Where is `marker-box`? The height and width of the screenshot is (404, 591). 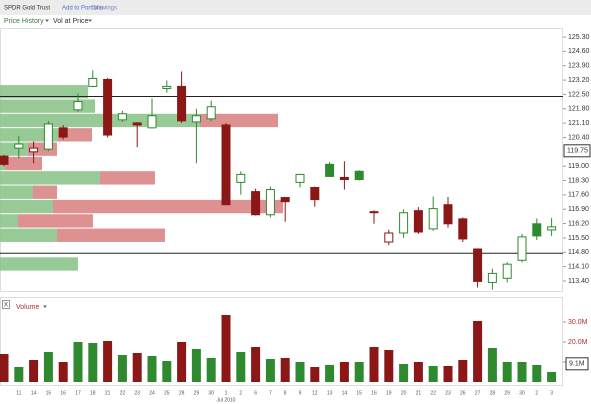 marker-box is located at coordinates (577, 364).